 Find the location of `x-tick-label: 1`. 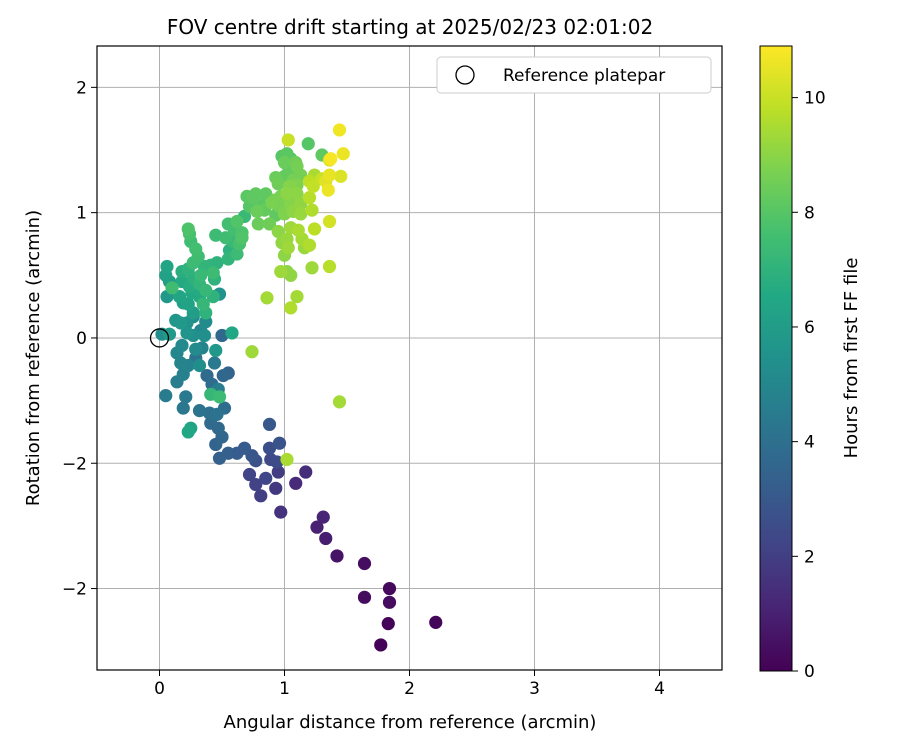

x-tick-label: 1 is located at coordinates (284, 689).